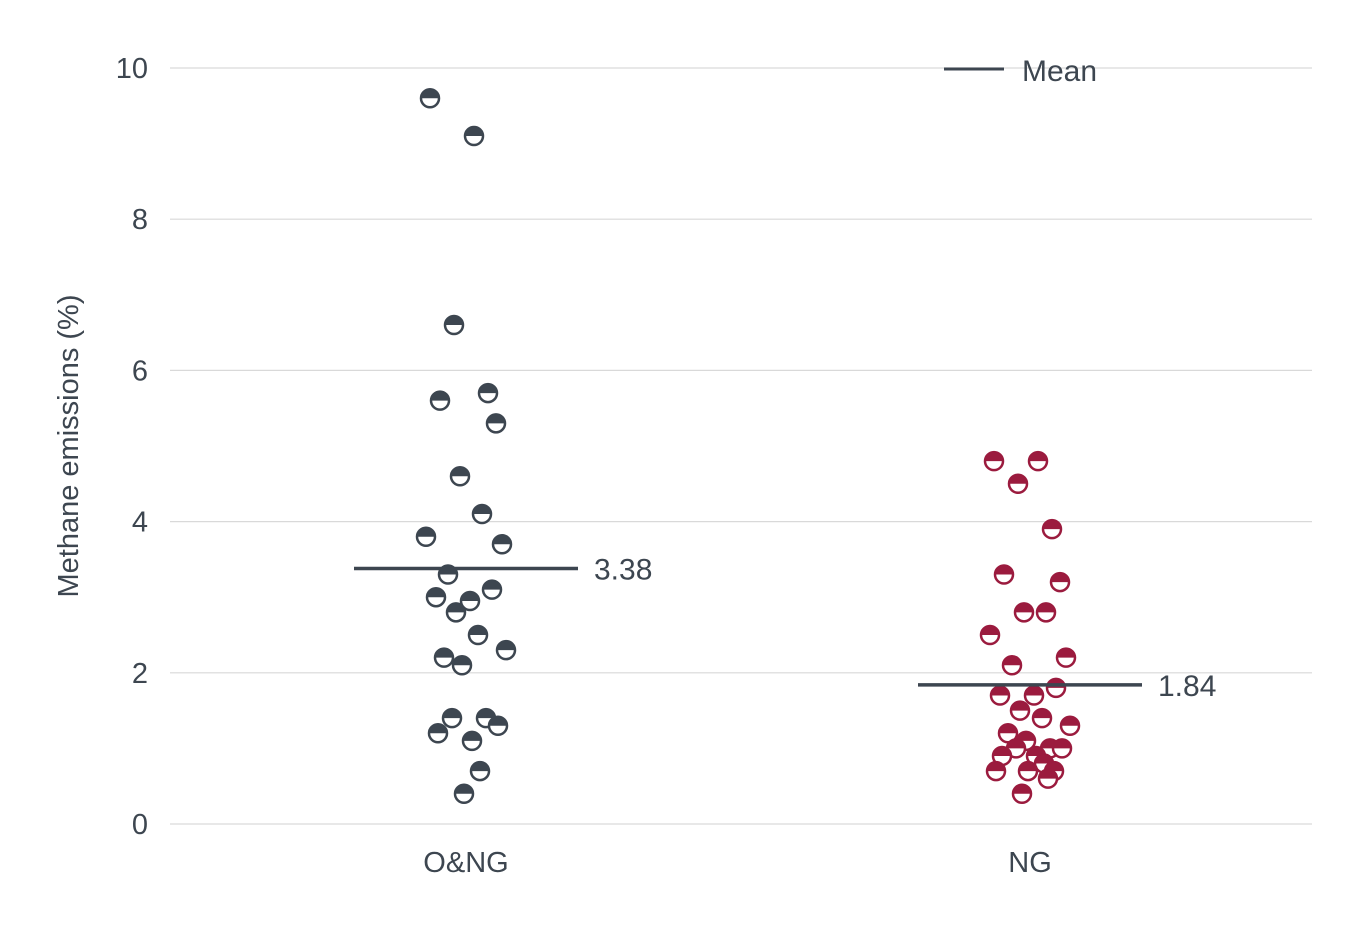 This screenshot has width=1362, height=938. What do you see at coordinates (140, 523) in the screenshot?
I see `y-tick-label: 4` at bounding box center [140, 523].